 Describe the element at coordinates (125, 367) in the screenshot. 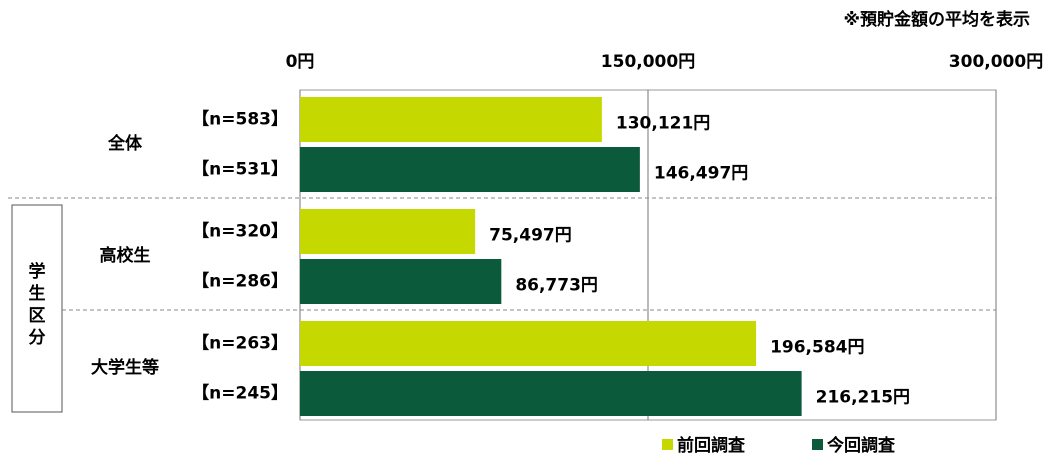

I see `category-label: 大学生等` at that location.